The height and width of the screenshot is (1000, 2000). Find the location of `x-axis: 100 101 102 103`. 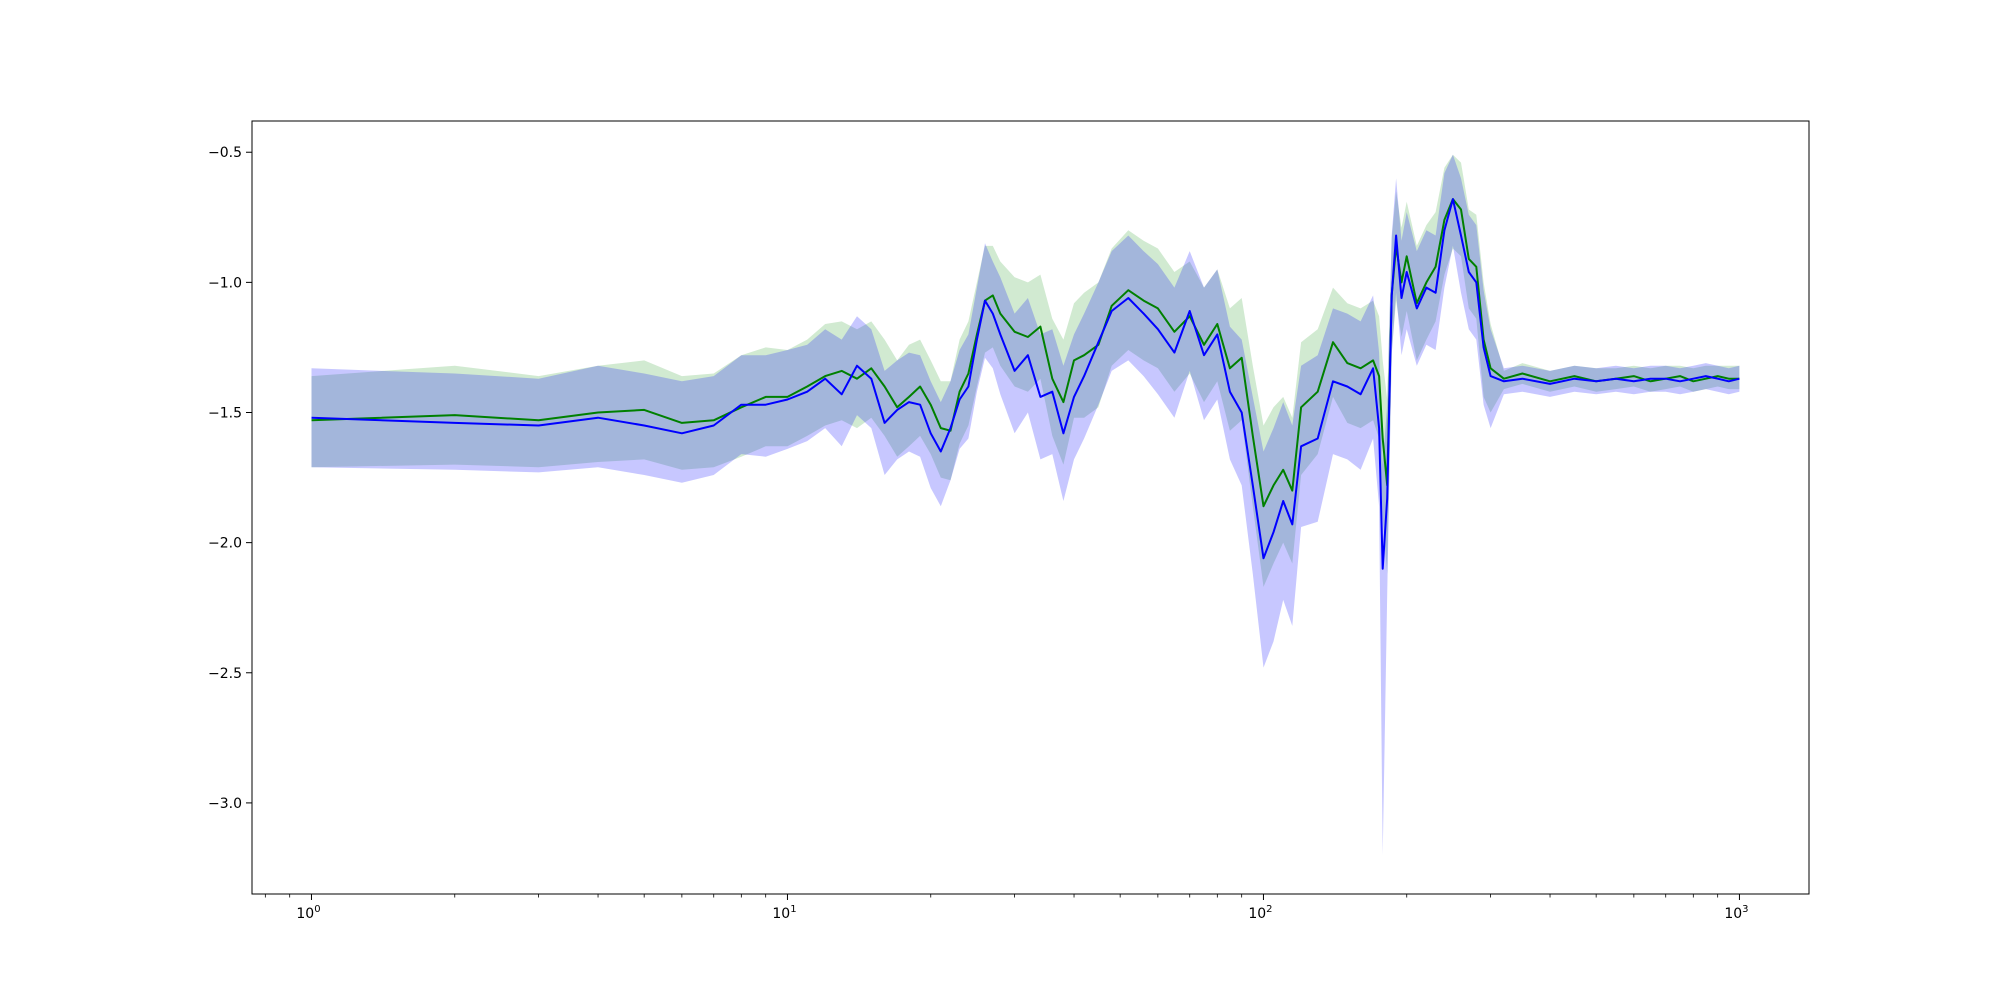

x-axis: 100 101 102 103 is located at coordinates (1006, 908).